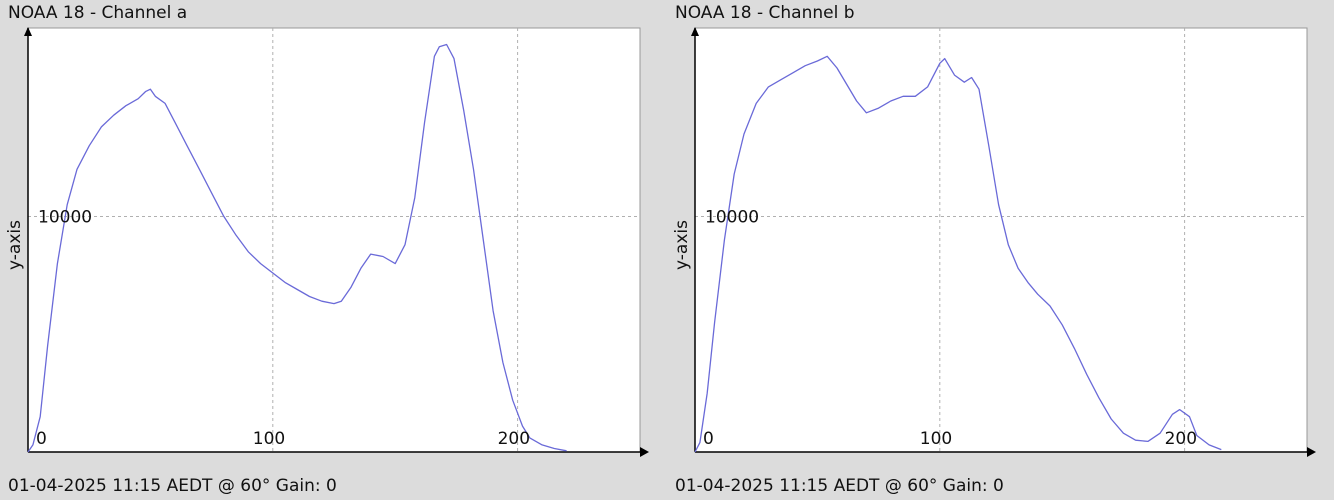 This screenshot has width=1334, height=500. I want to click on chart-title: NOAA 18 - Channel a, so click(98, 13).